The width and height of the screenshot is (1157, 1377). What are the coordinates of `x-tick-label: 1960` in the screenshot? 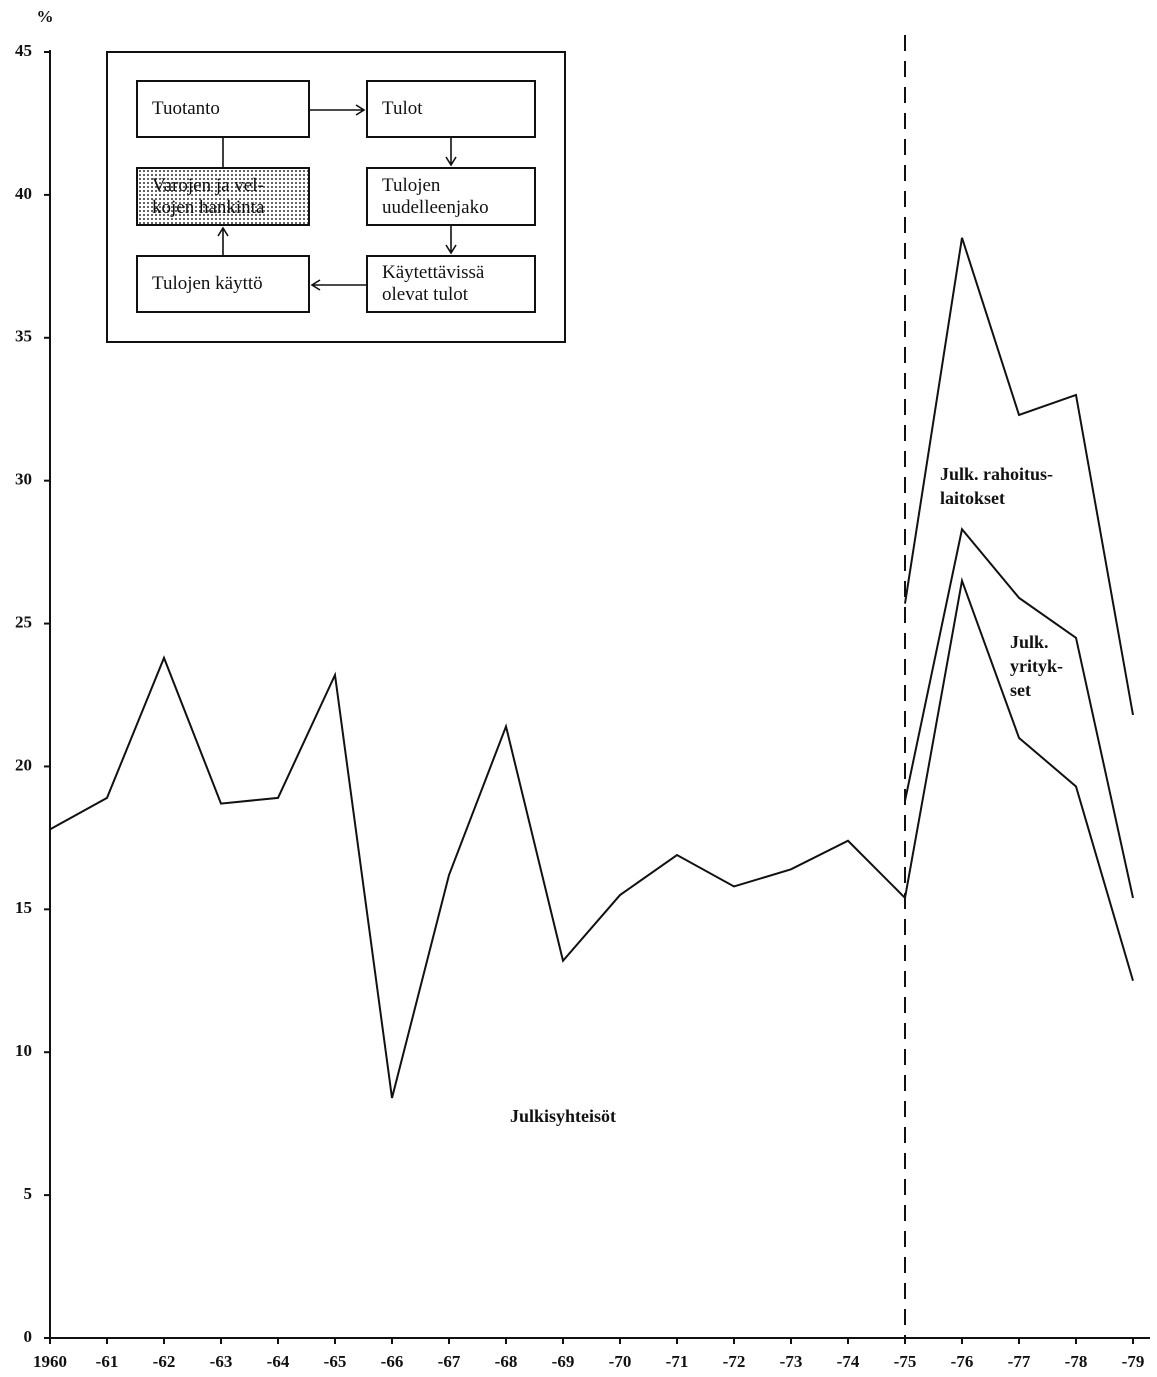 It's located at (50, 1361).